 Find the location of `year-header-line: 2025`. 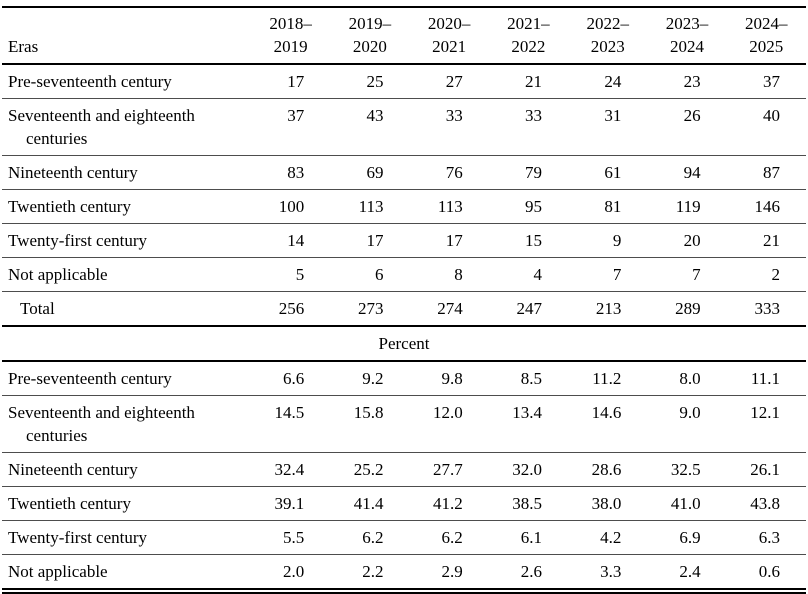

year-header-line: 2025 is located at coordinates (766, 46).